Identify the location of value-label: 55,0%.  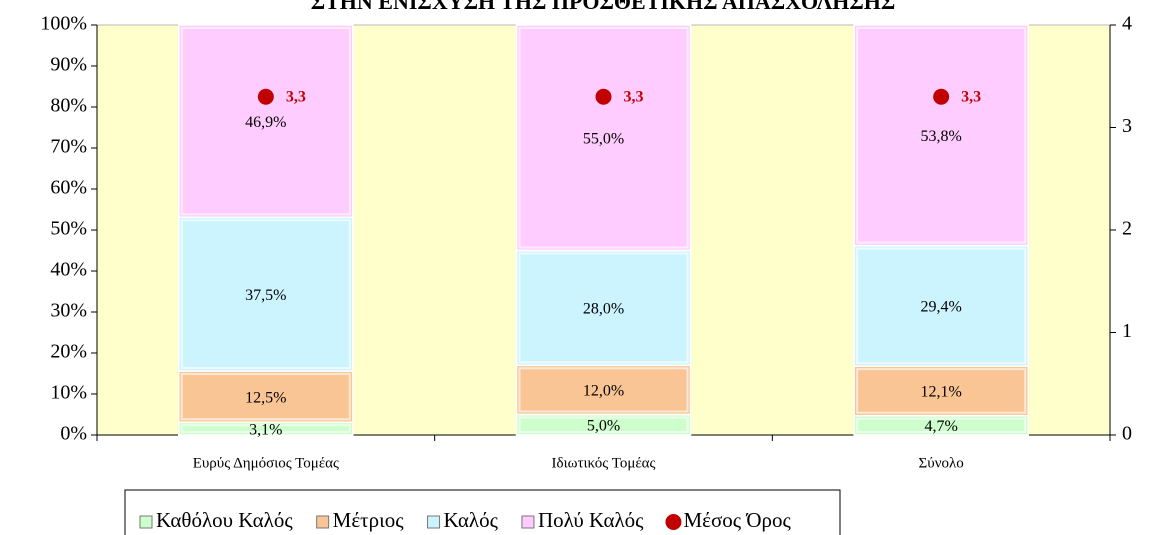
(603, 138).